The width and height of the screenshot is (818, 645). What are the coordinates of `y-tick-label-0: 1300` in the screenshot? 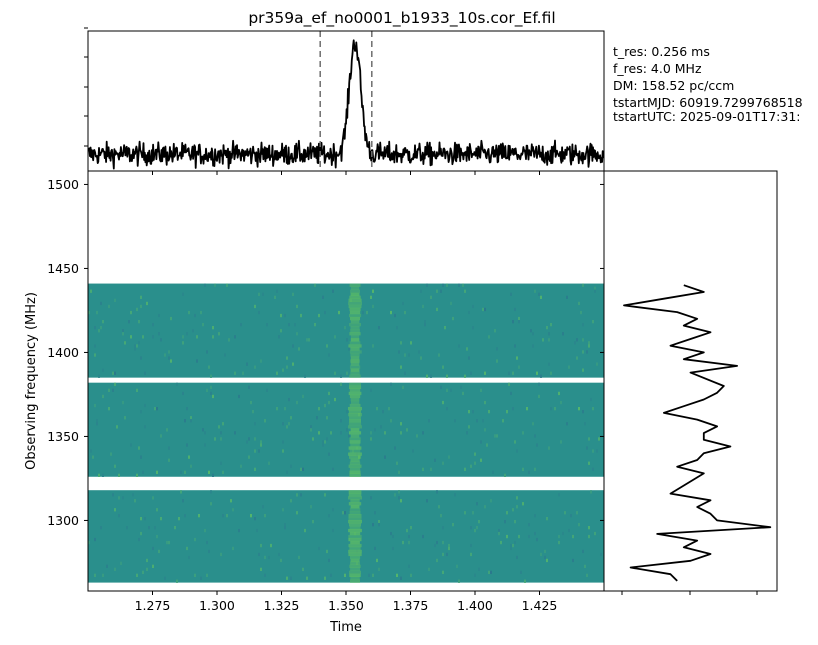 It's located at (63, 520).